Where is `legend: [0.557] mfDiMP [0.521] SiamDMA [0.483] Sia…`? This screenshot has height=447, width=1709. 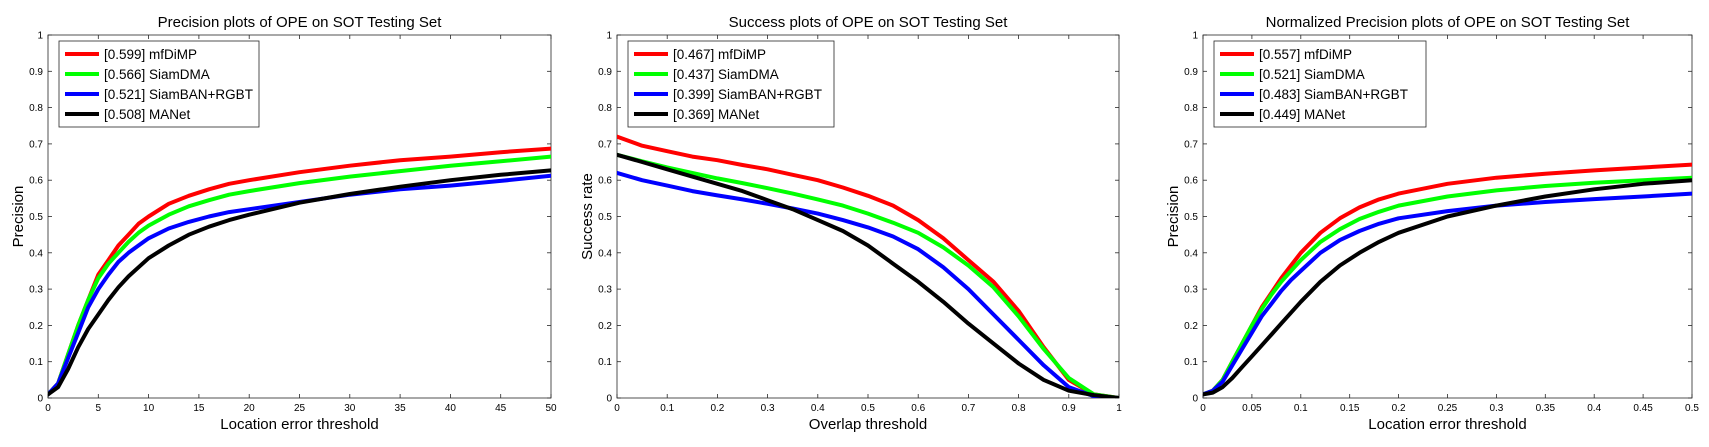 legend: [0.557] mfDiMP [0.521] SiamDMA [0.483] Sia… is located at coordinates (1320, 84).